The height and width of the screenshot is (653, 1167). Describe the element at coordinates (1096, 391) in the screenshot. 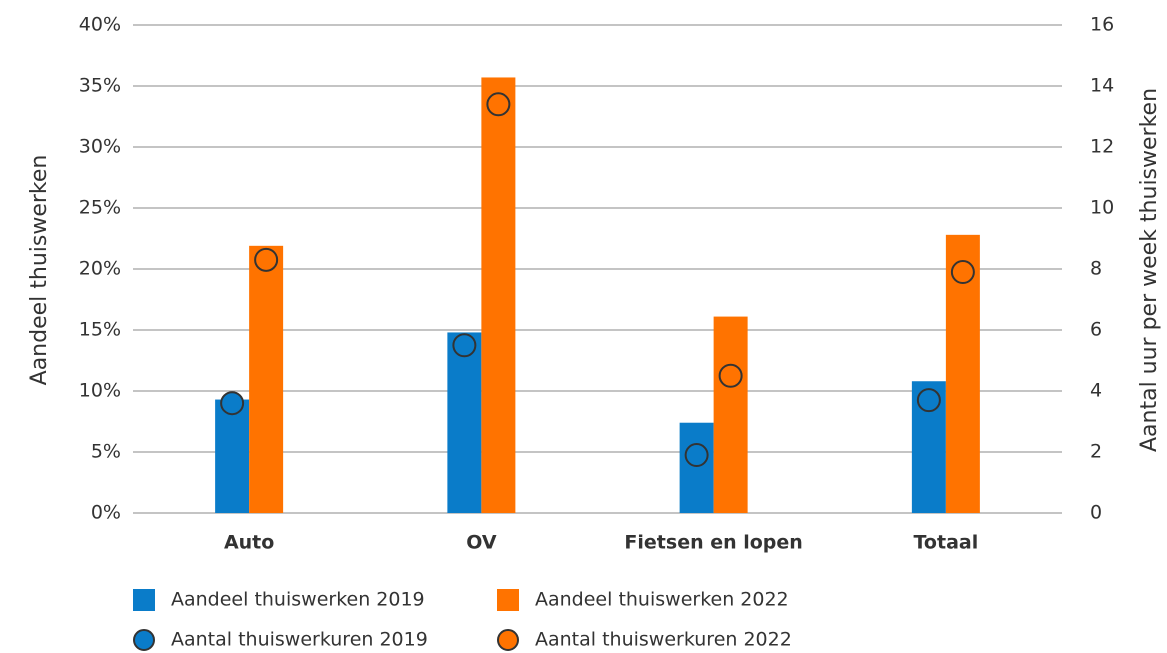

I see `y2-tick-label: 4` at that location.